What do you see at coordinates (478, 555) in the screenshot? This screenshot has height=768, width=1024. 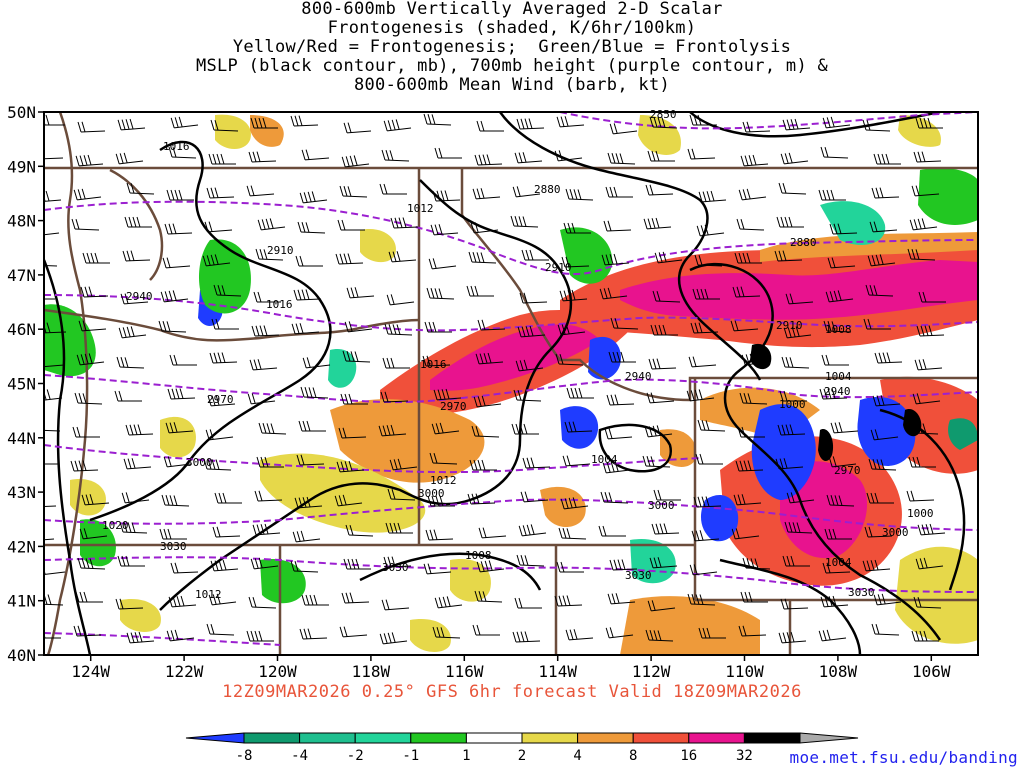 I see `mslp-label: 1008` at bounding box center [478, 555].